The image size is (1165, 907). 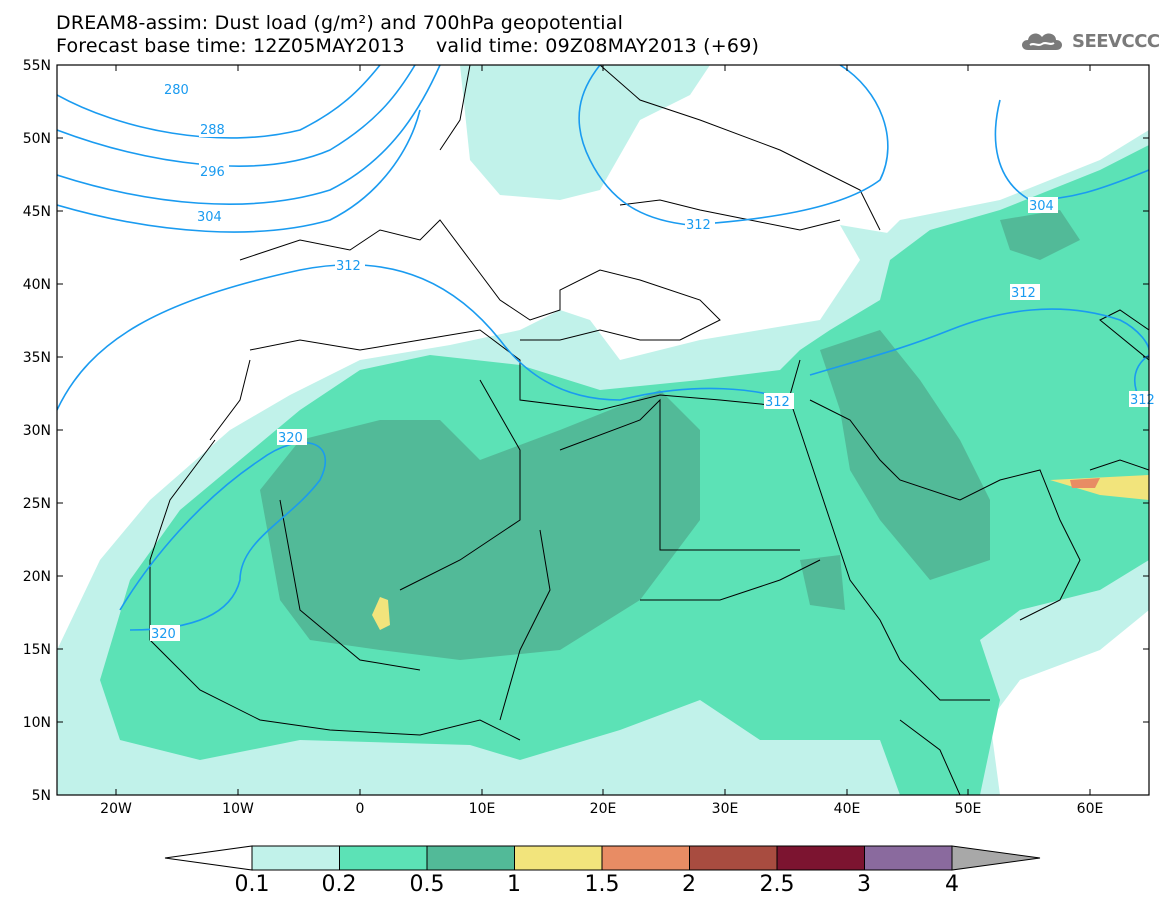 What do you see at coordinates (360, 809) in the screenshot?
I see `lon-label: 0` at bounding box center [360, 809].